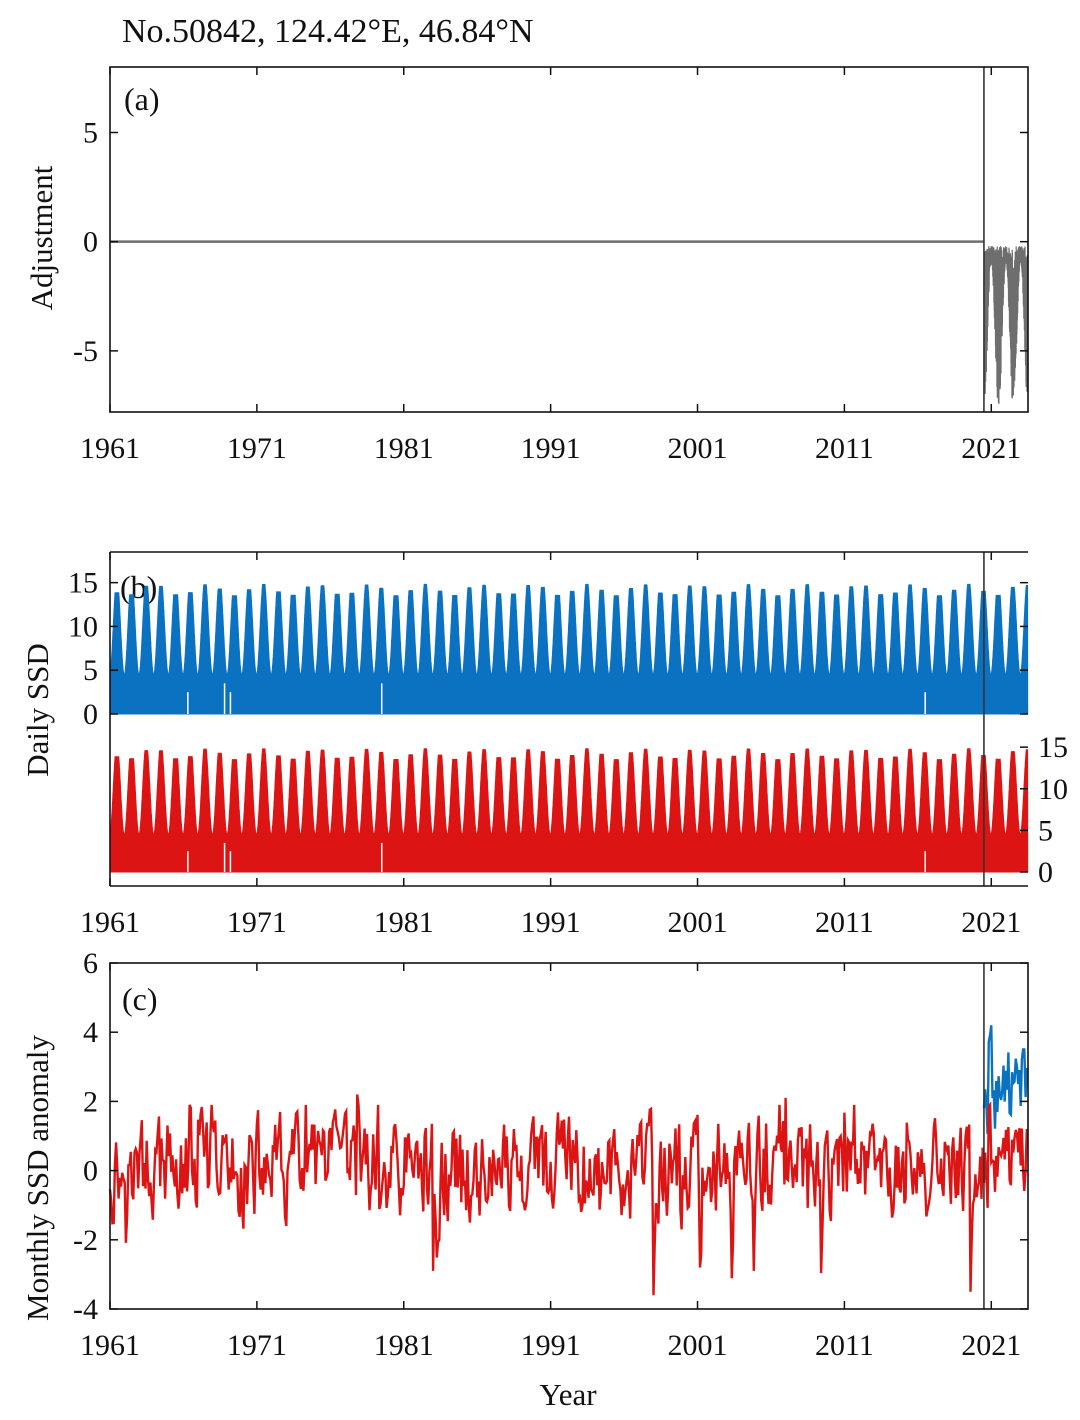 The width and height of the screenshot is (1080, 1420). I want to click on c-xtick-label-2011: 2011, so click(844, 1345).